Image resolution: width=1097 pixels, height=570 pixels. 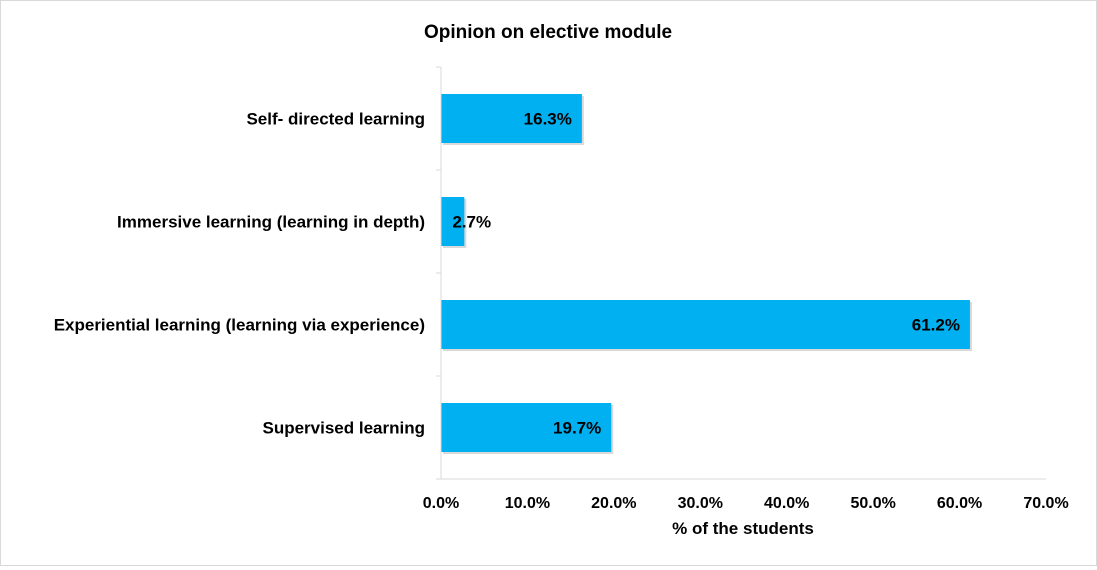 What do you see at coordinates (700, 503) in the screenshot?
I see `x-tick-label: 30.0%` at bounding box center [700, 503].